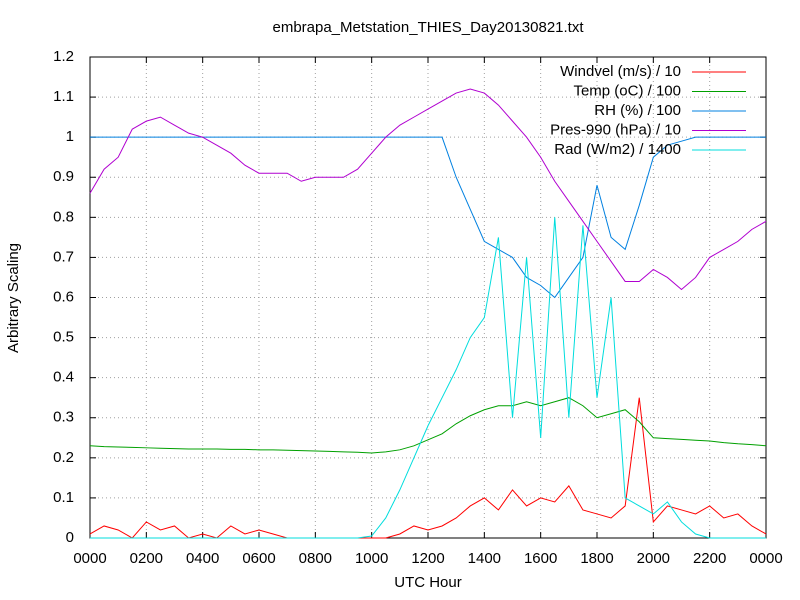 This screenshot has height=600, width=800. Describe the element at coordinates (617, 149) in the screenshot. I see `legend-label: Rad (W/m2) / 1400` at that location.